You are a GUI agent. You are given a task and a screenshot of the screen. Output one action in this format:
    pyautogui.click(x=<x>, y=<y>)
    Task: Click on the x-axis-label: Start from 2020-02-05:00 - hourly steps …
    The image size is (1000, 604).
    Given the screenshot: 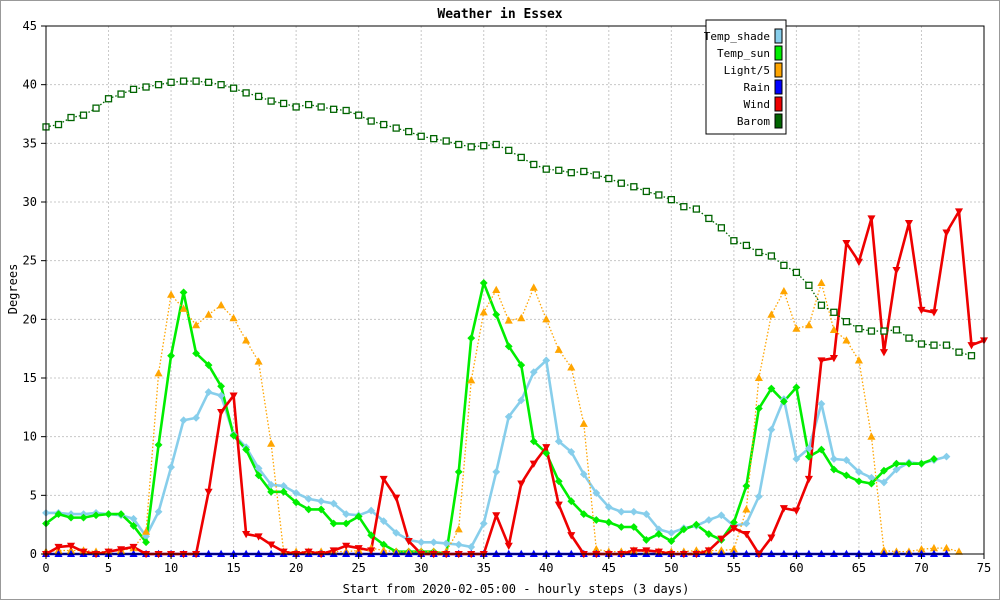 What is the action you would take?
    pyautogui.click(x=516, y=589)
    